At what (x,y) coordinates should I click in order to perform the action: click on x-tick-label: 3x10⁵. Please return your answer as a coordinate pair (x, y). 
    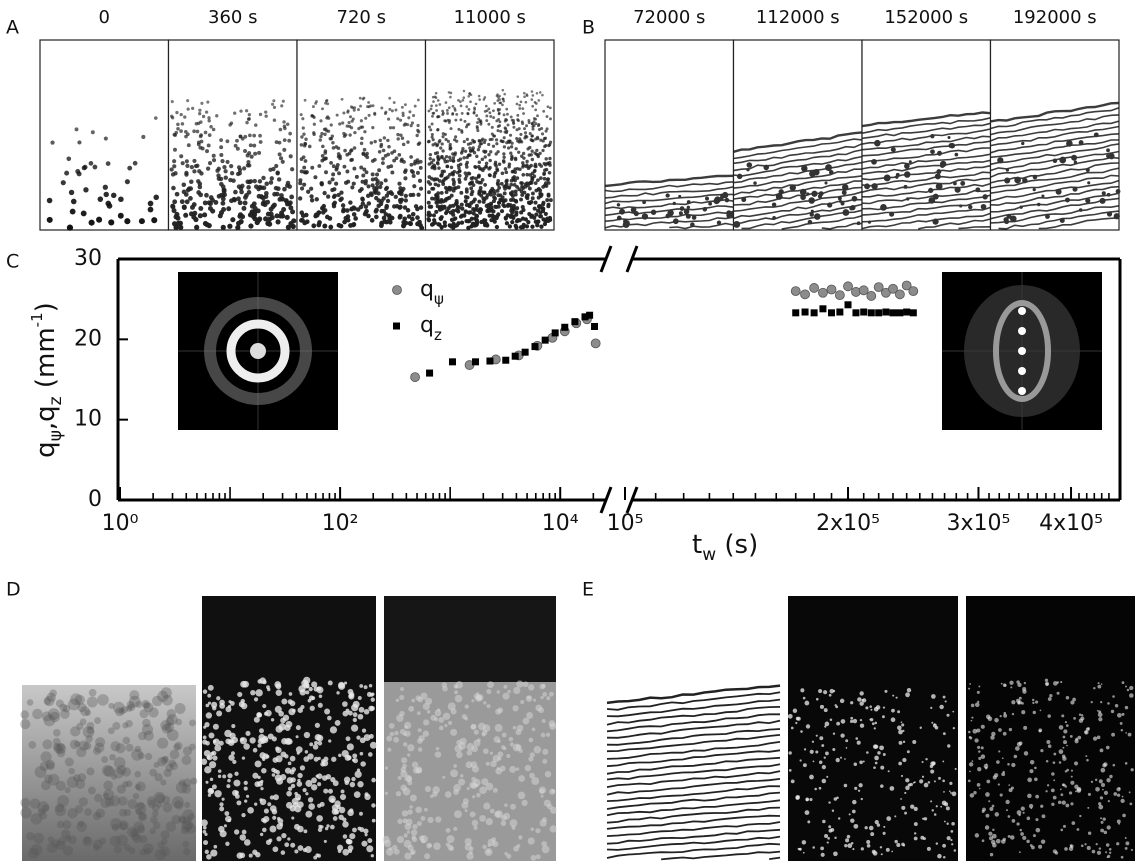
    Looking at the image, I should click on (979, 523).